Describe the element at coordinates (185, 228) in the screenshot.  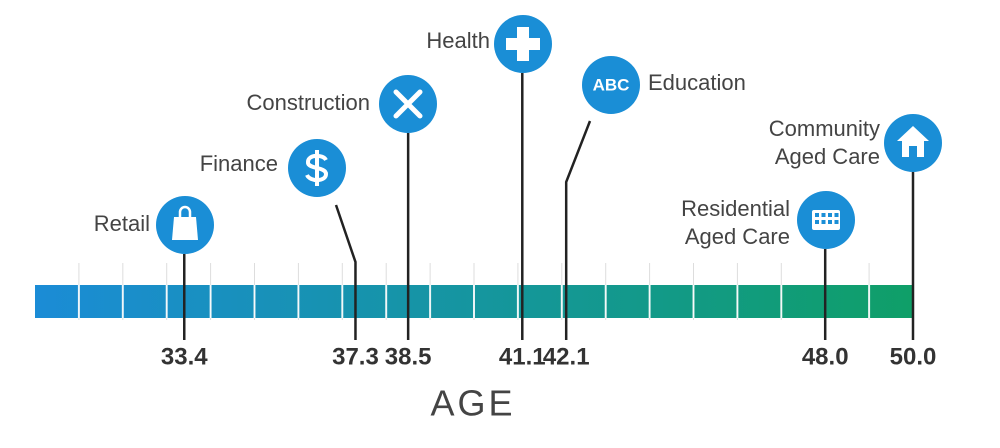
I see `bag` at that location.